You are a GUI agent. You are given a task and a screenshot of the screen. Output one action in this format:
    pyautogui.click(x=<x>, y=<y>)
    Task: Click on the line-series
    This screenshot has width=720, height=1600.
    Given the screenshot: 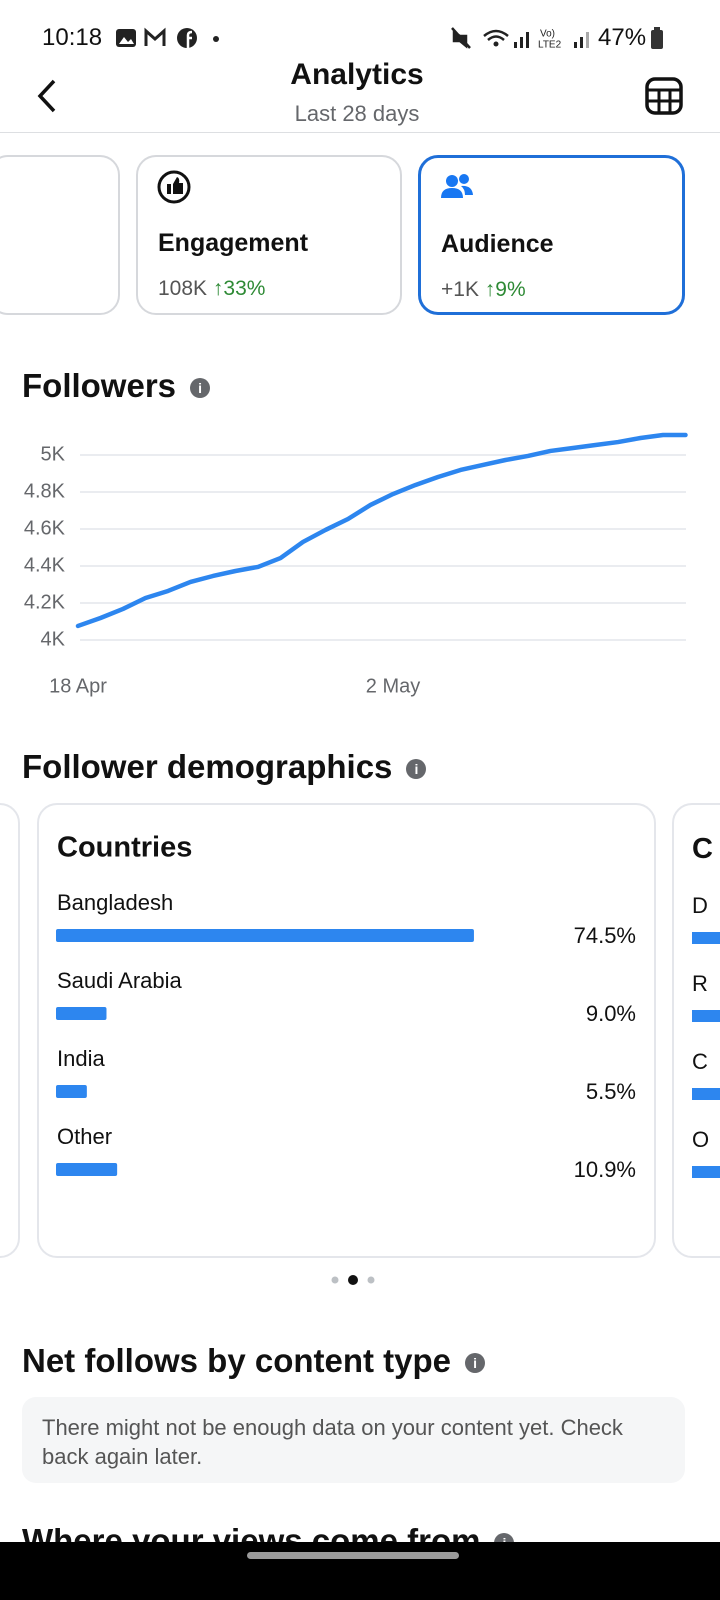 What is the action you would take?
    pyautogui.click(x=381, y=530)
    